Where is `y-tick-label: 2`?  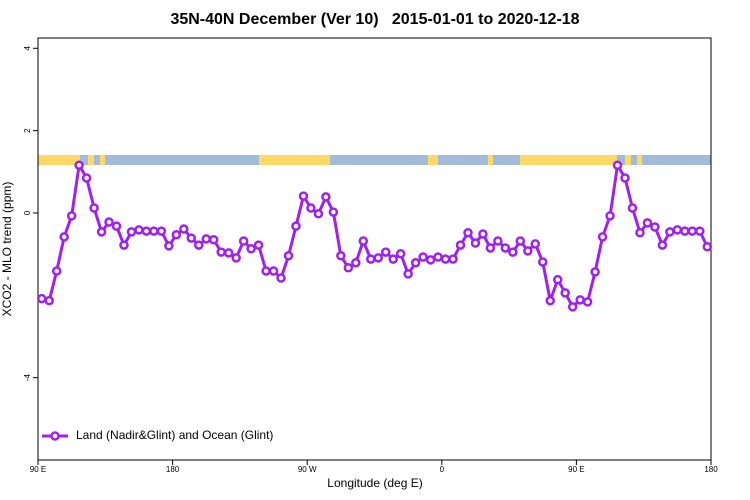 y-tick-label: 2 is located at coordinates (27, 130).